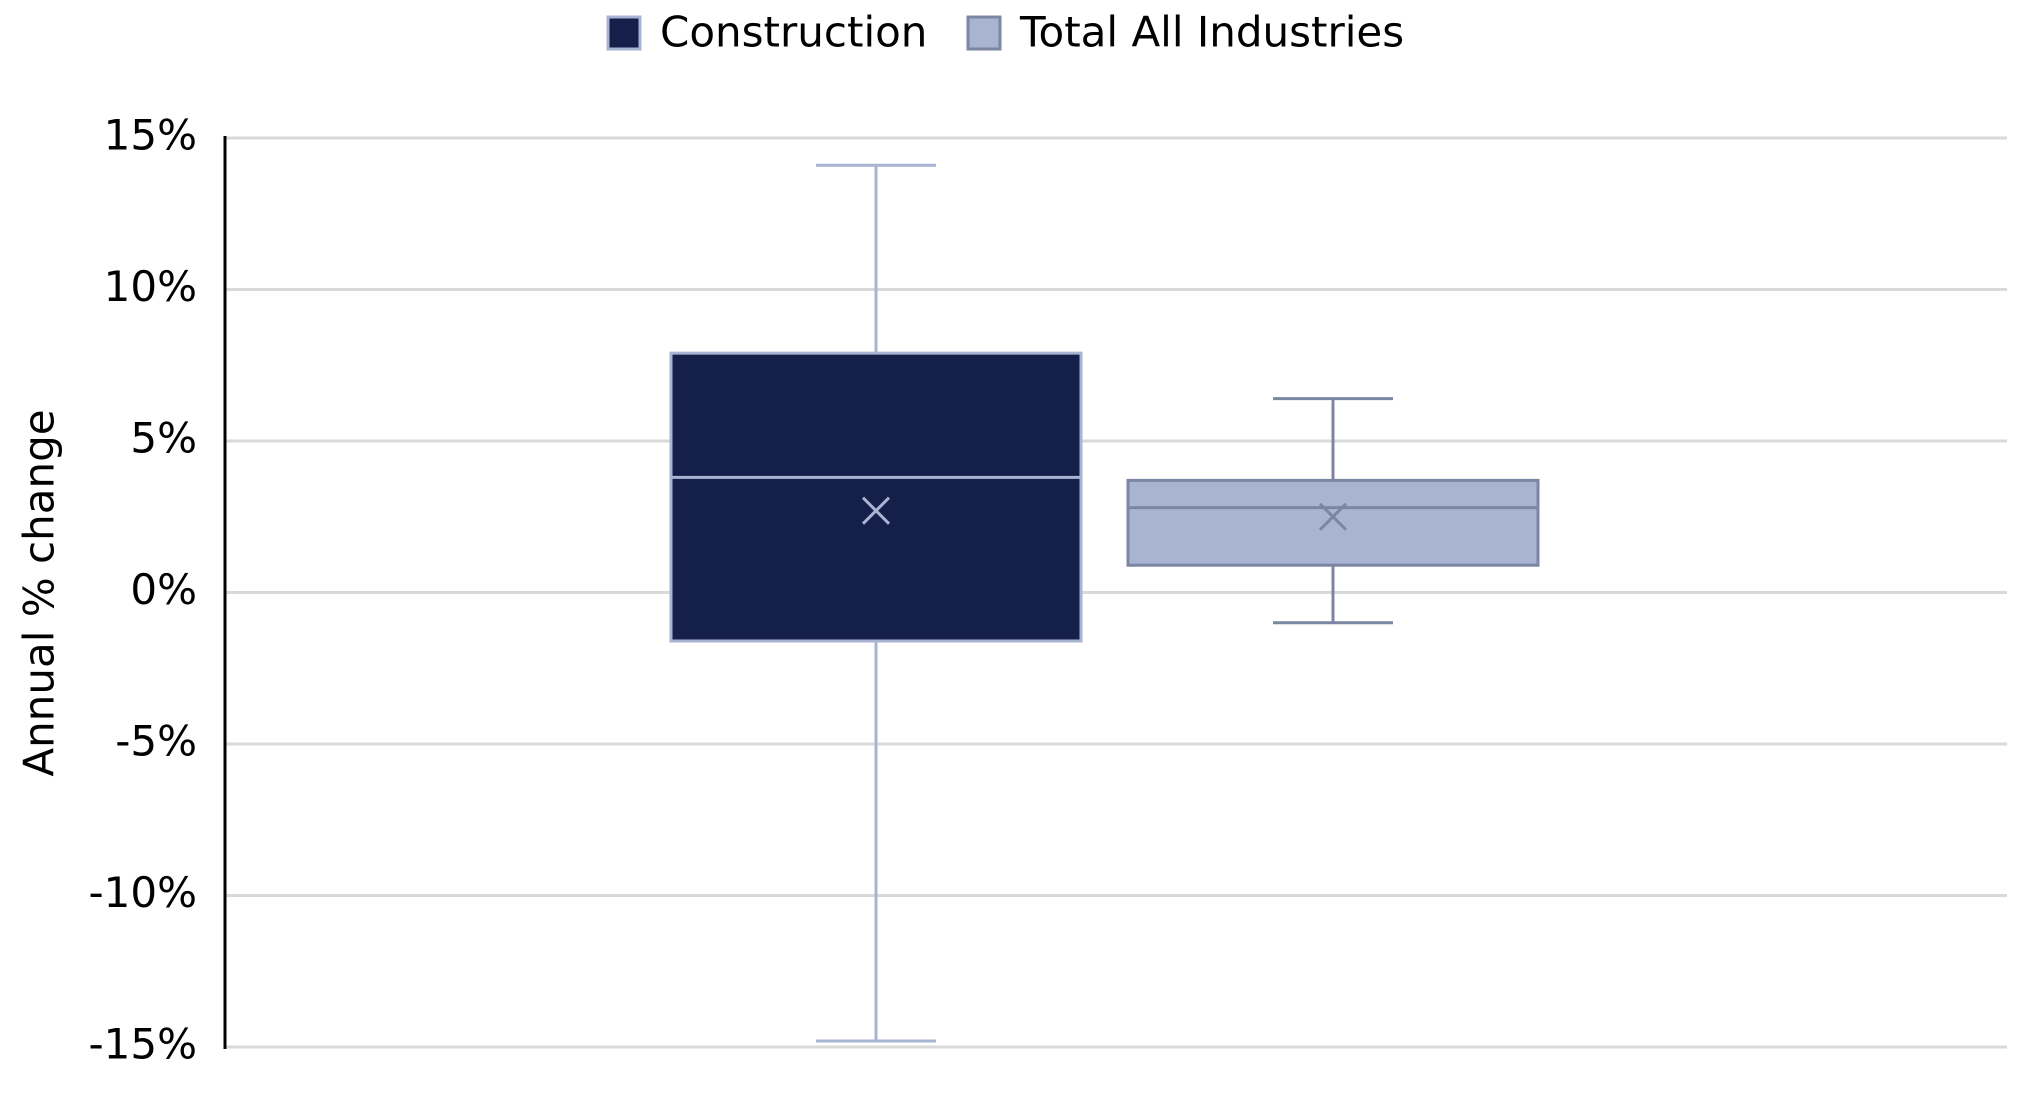 The image size is (2020, 1102). Describe the element at coordinates (163, 589) in the screenshot. I see `y-tick-label: 0%` at that location.